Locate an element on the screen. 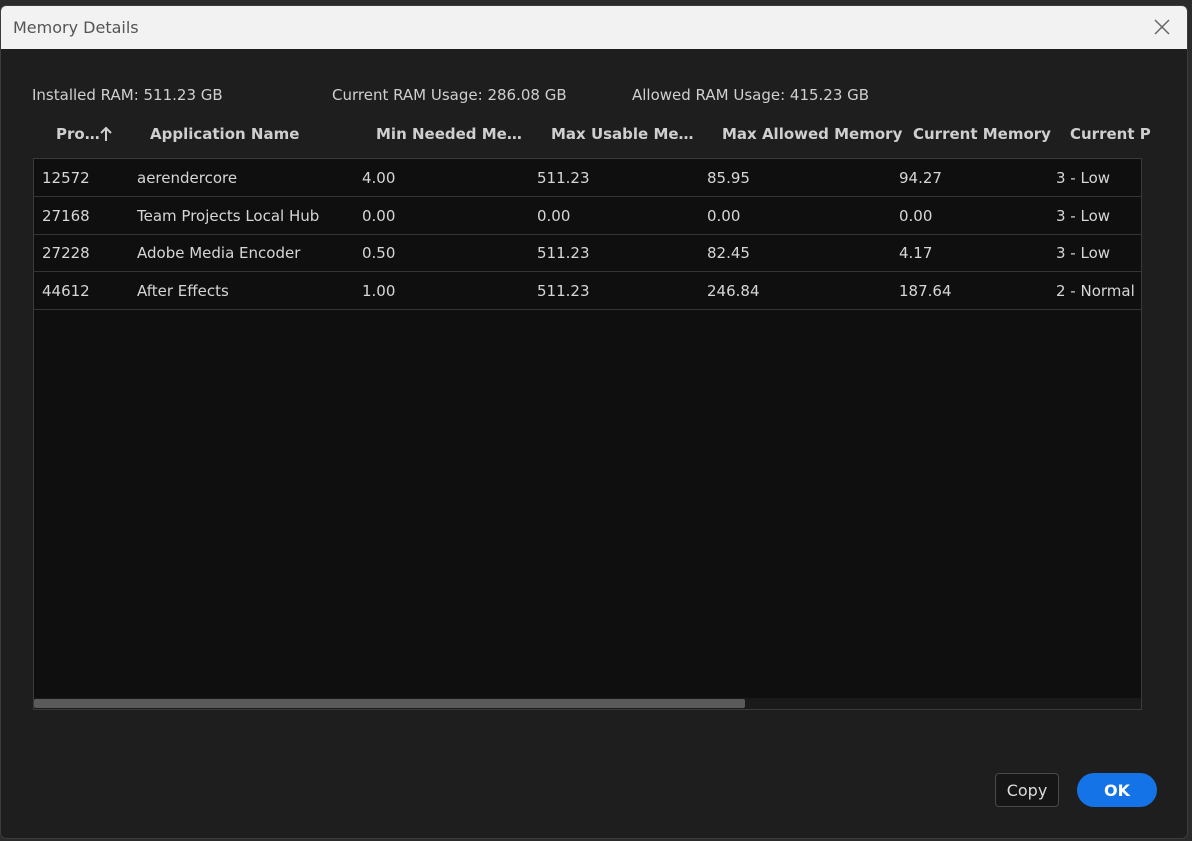 Image resolution: width=1192 pixels, height=841 pixels. table-cell: 44612 is located at coordinates (66, 290).